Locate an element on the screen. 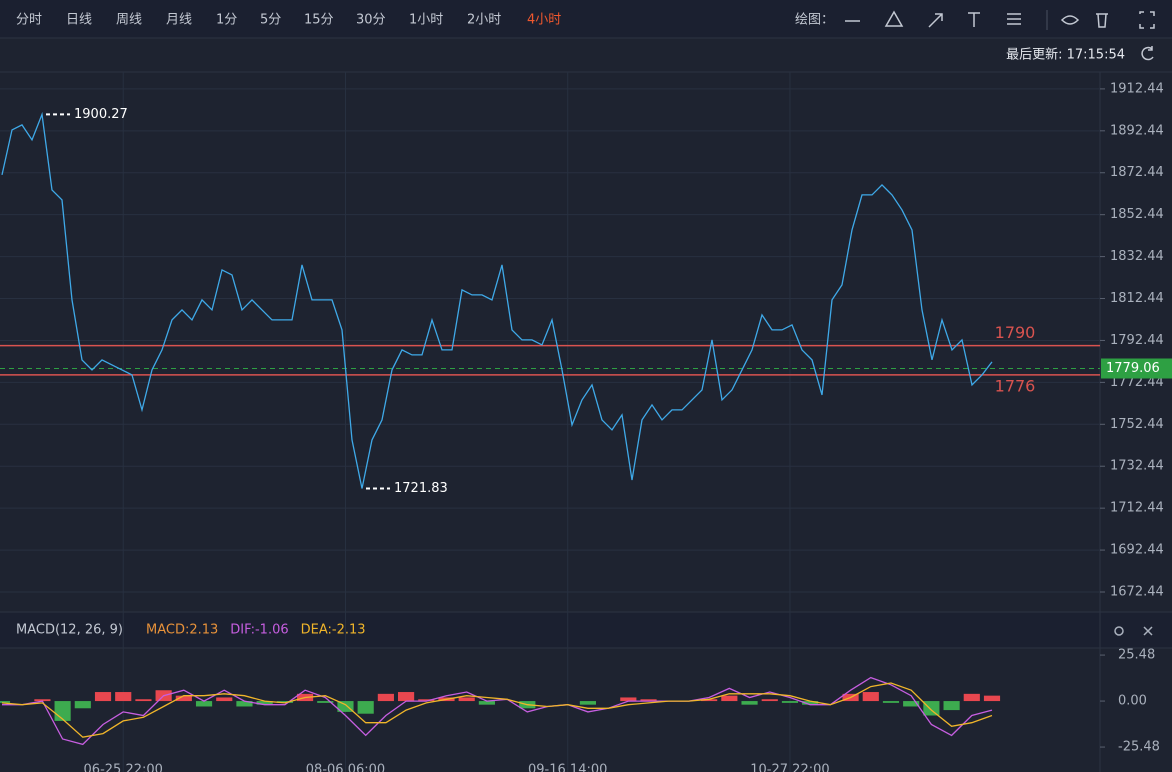 The height and width of the screenshot is (772, 1172). triangle-tool is located at coordinates (894, 18).